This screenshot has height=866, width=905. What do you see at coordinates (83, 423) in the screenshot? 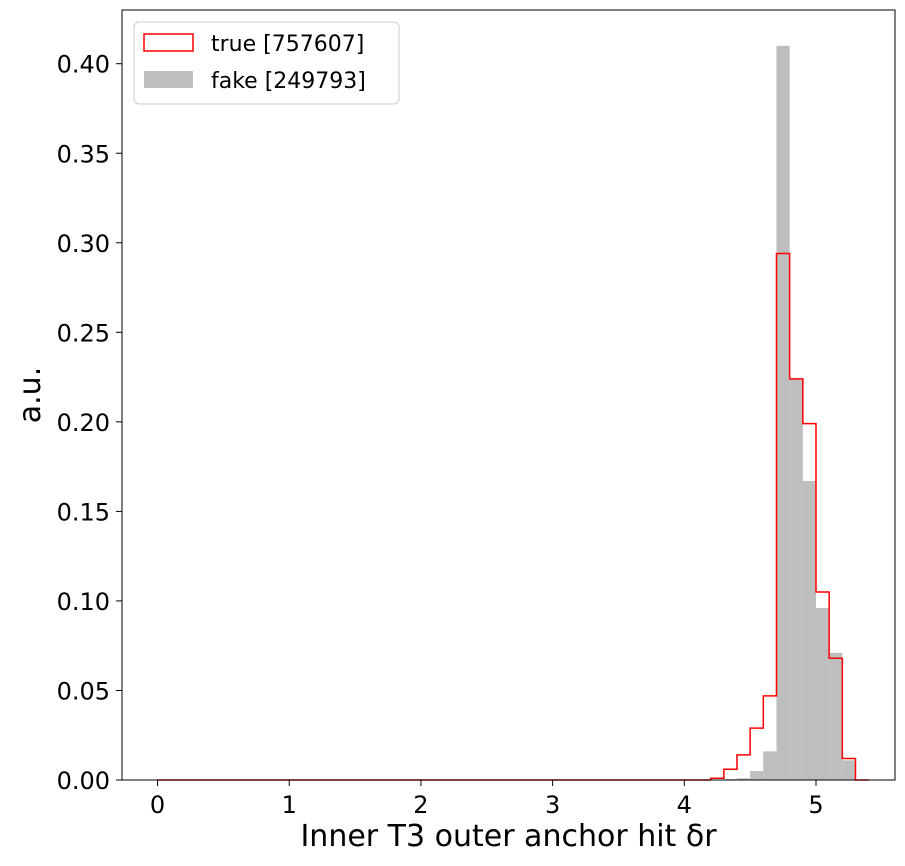
I see `y-tick-label: 0.20` at bounding box center [83, 423].